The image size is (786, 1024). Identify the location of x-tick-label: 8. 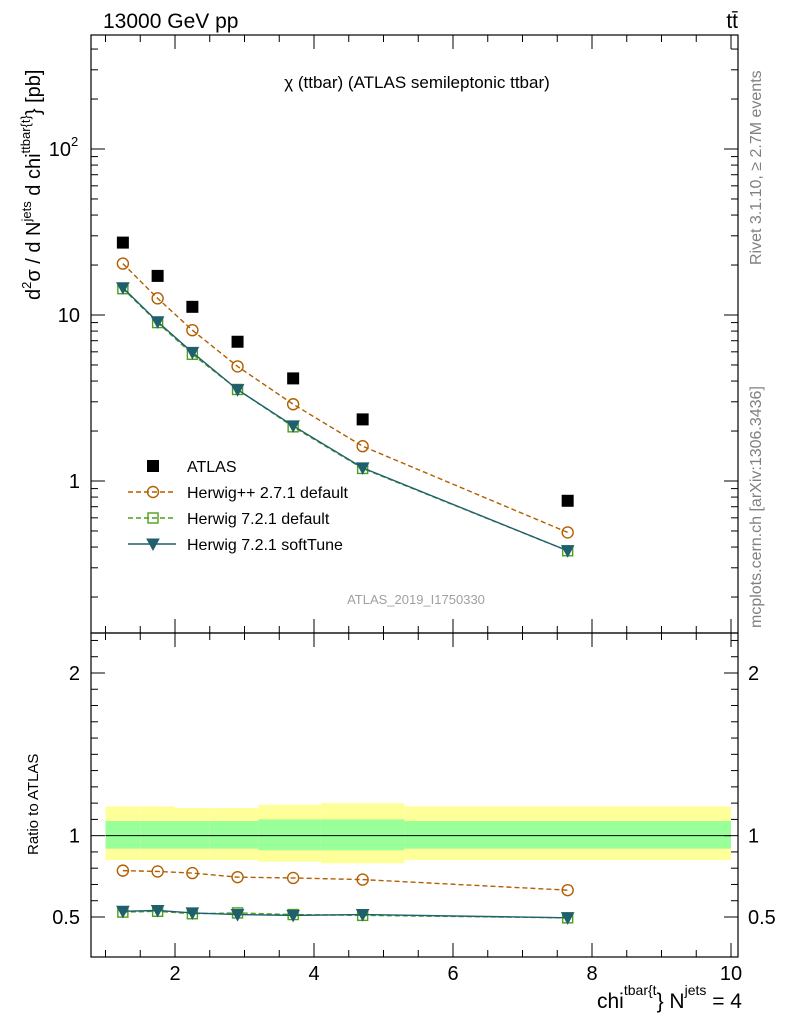
(591, 974).